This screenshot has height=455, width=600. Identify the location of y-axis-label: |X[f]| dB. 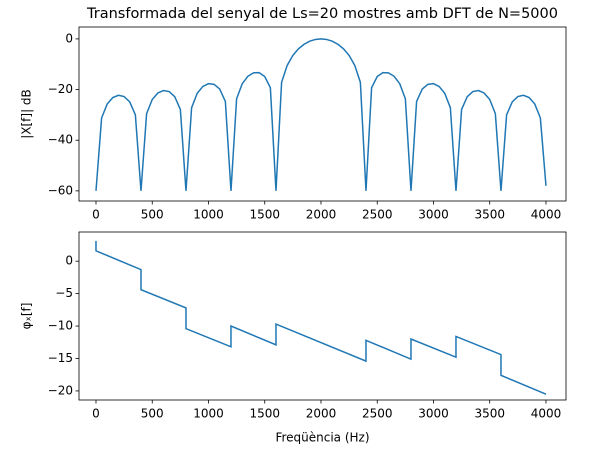
(27, 114).